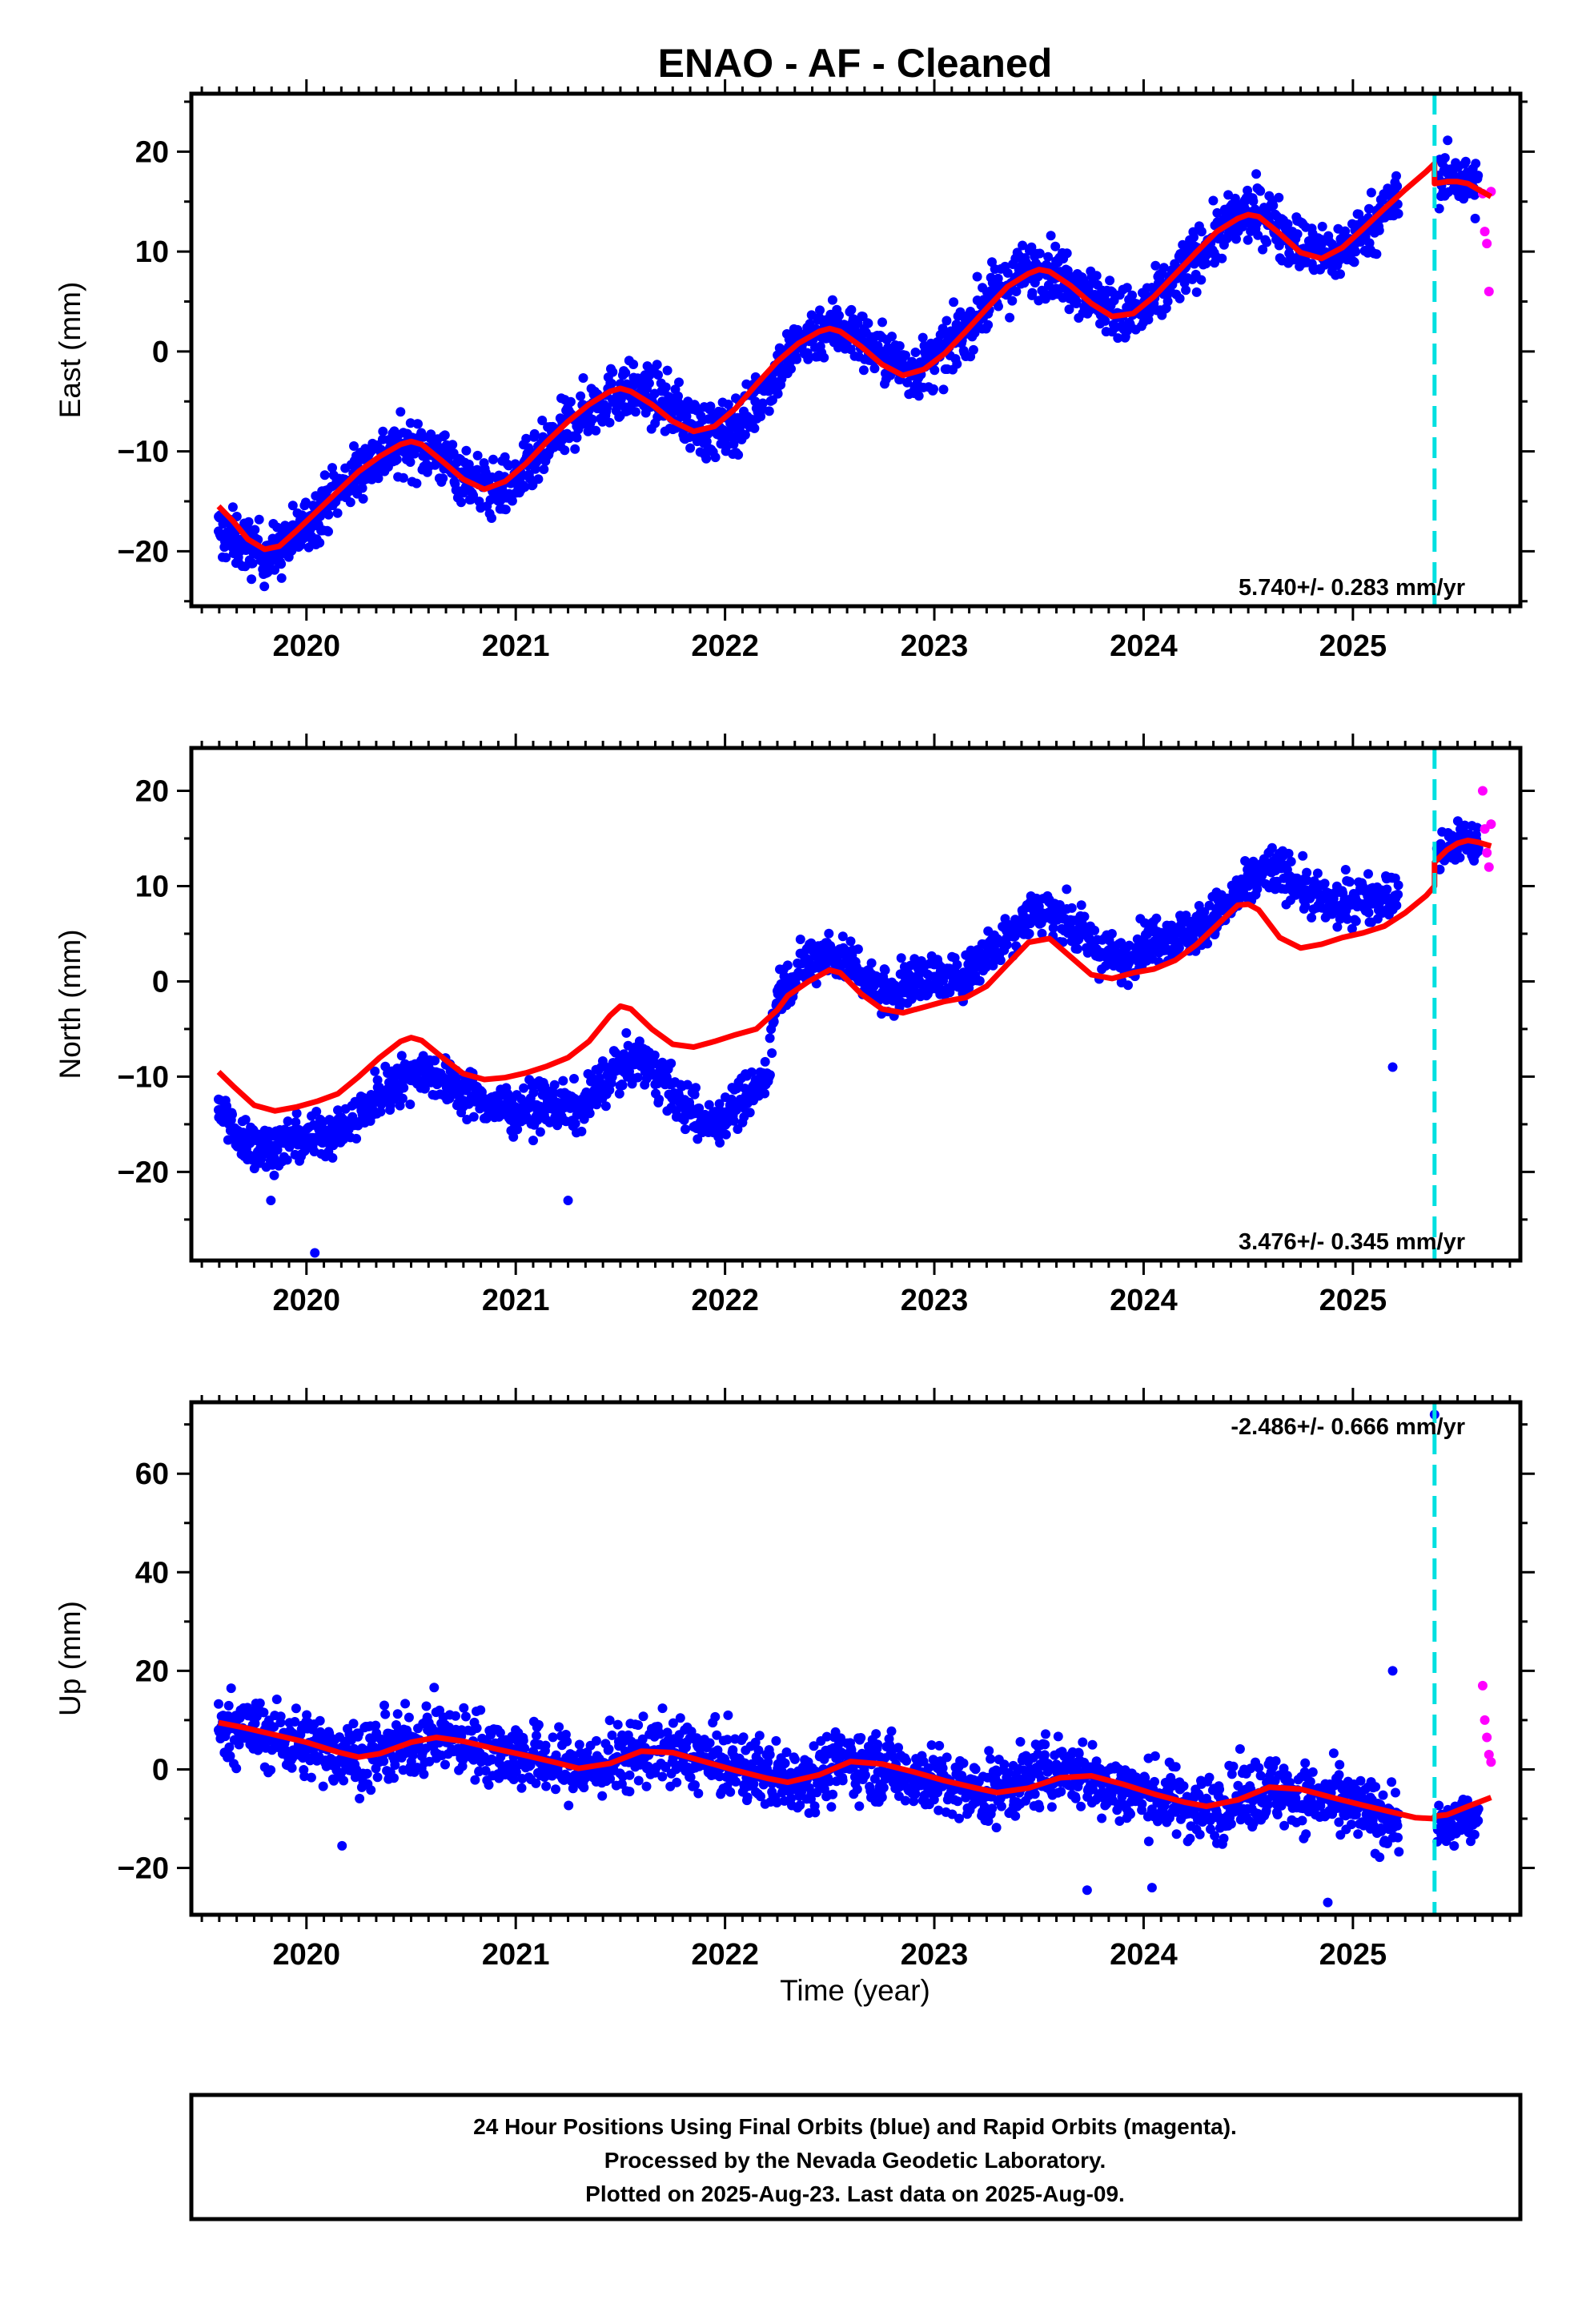 Image resolution: width=1582 pixels, height=2324 pixels. Describe the element at coordinates (1144, 1300) in the screenshot. I see `north-x-tick-label: 2024` at that location.